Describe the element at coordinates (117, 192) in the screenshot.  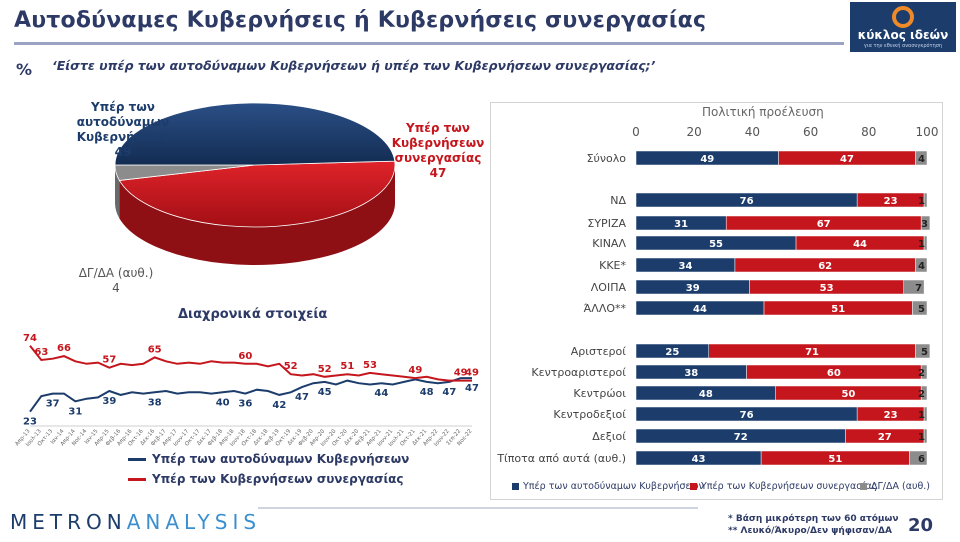
I see `pie-slice-dk-side` at that location.